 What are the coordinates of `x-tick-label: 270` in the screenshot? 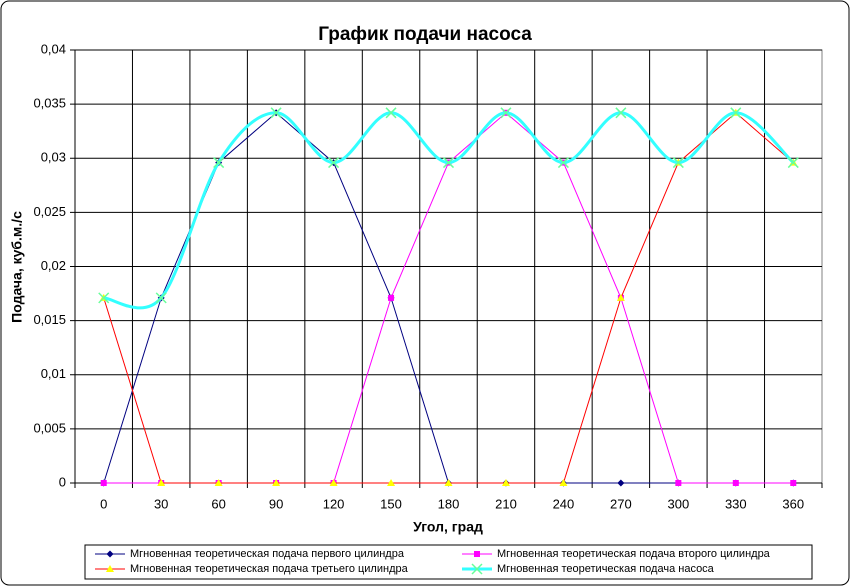 It's located at (621, 503).